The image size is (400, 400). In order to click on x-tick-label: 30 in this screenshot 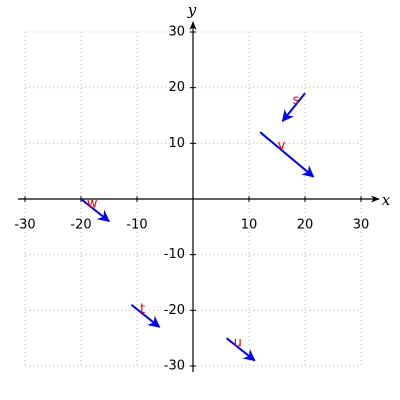, I will do `click(361, 225)`.